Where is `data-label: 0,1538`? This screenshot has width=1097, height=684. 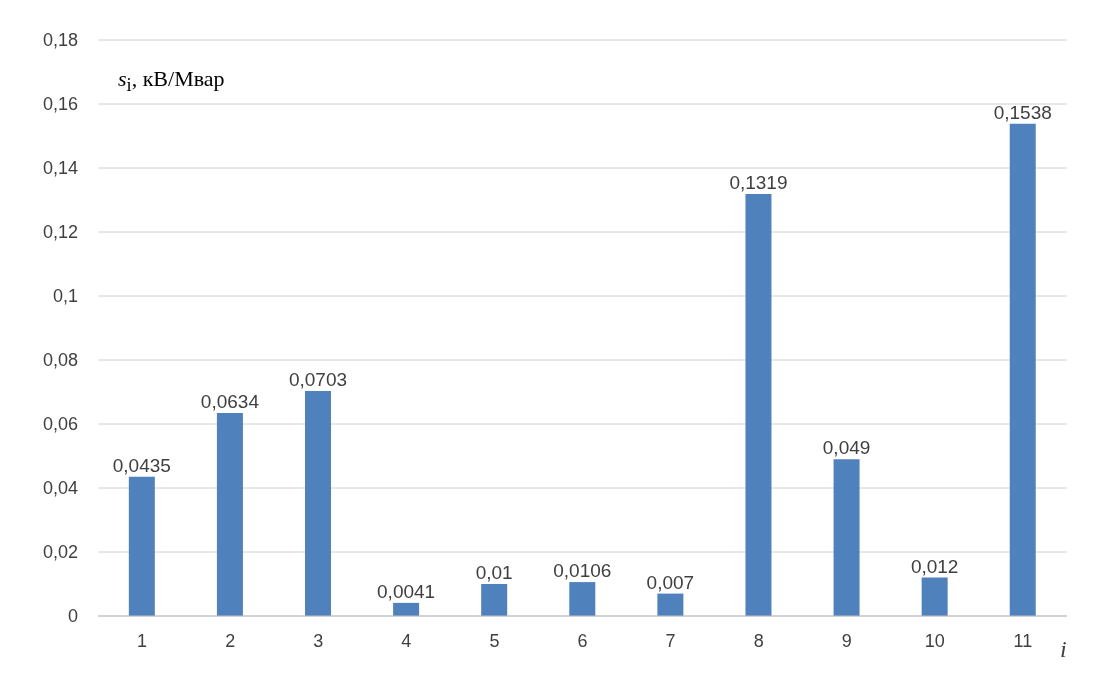 data-label: 0,1538 is located at coordinates (1022, 112).